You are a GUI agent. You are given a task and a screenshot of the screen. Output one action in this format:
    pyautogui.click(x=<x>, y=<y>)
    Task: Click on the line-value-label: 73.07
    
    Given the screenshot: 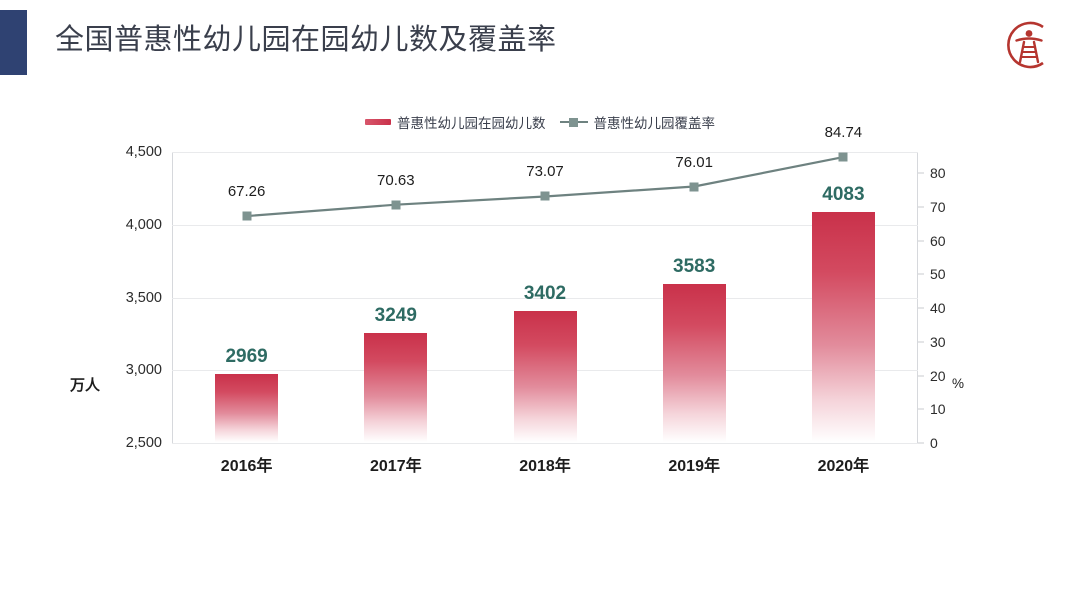 What is the action you would take?
    pyautogui.click(x=545, y=172)
    